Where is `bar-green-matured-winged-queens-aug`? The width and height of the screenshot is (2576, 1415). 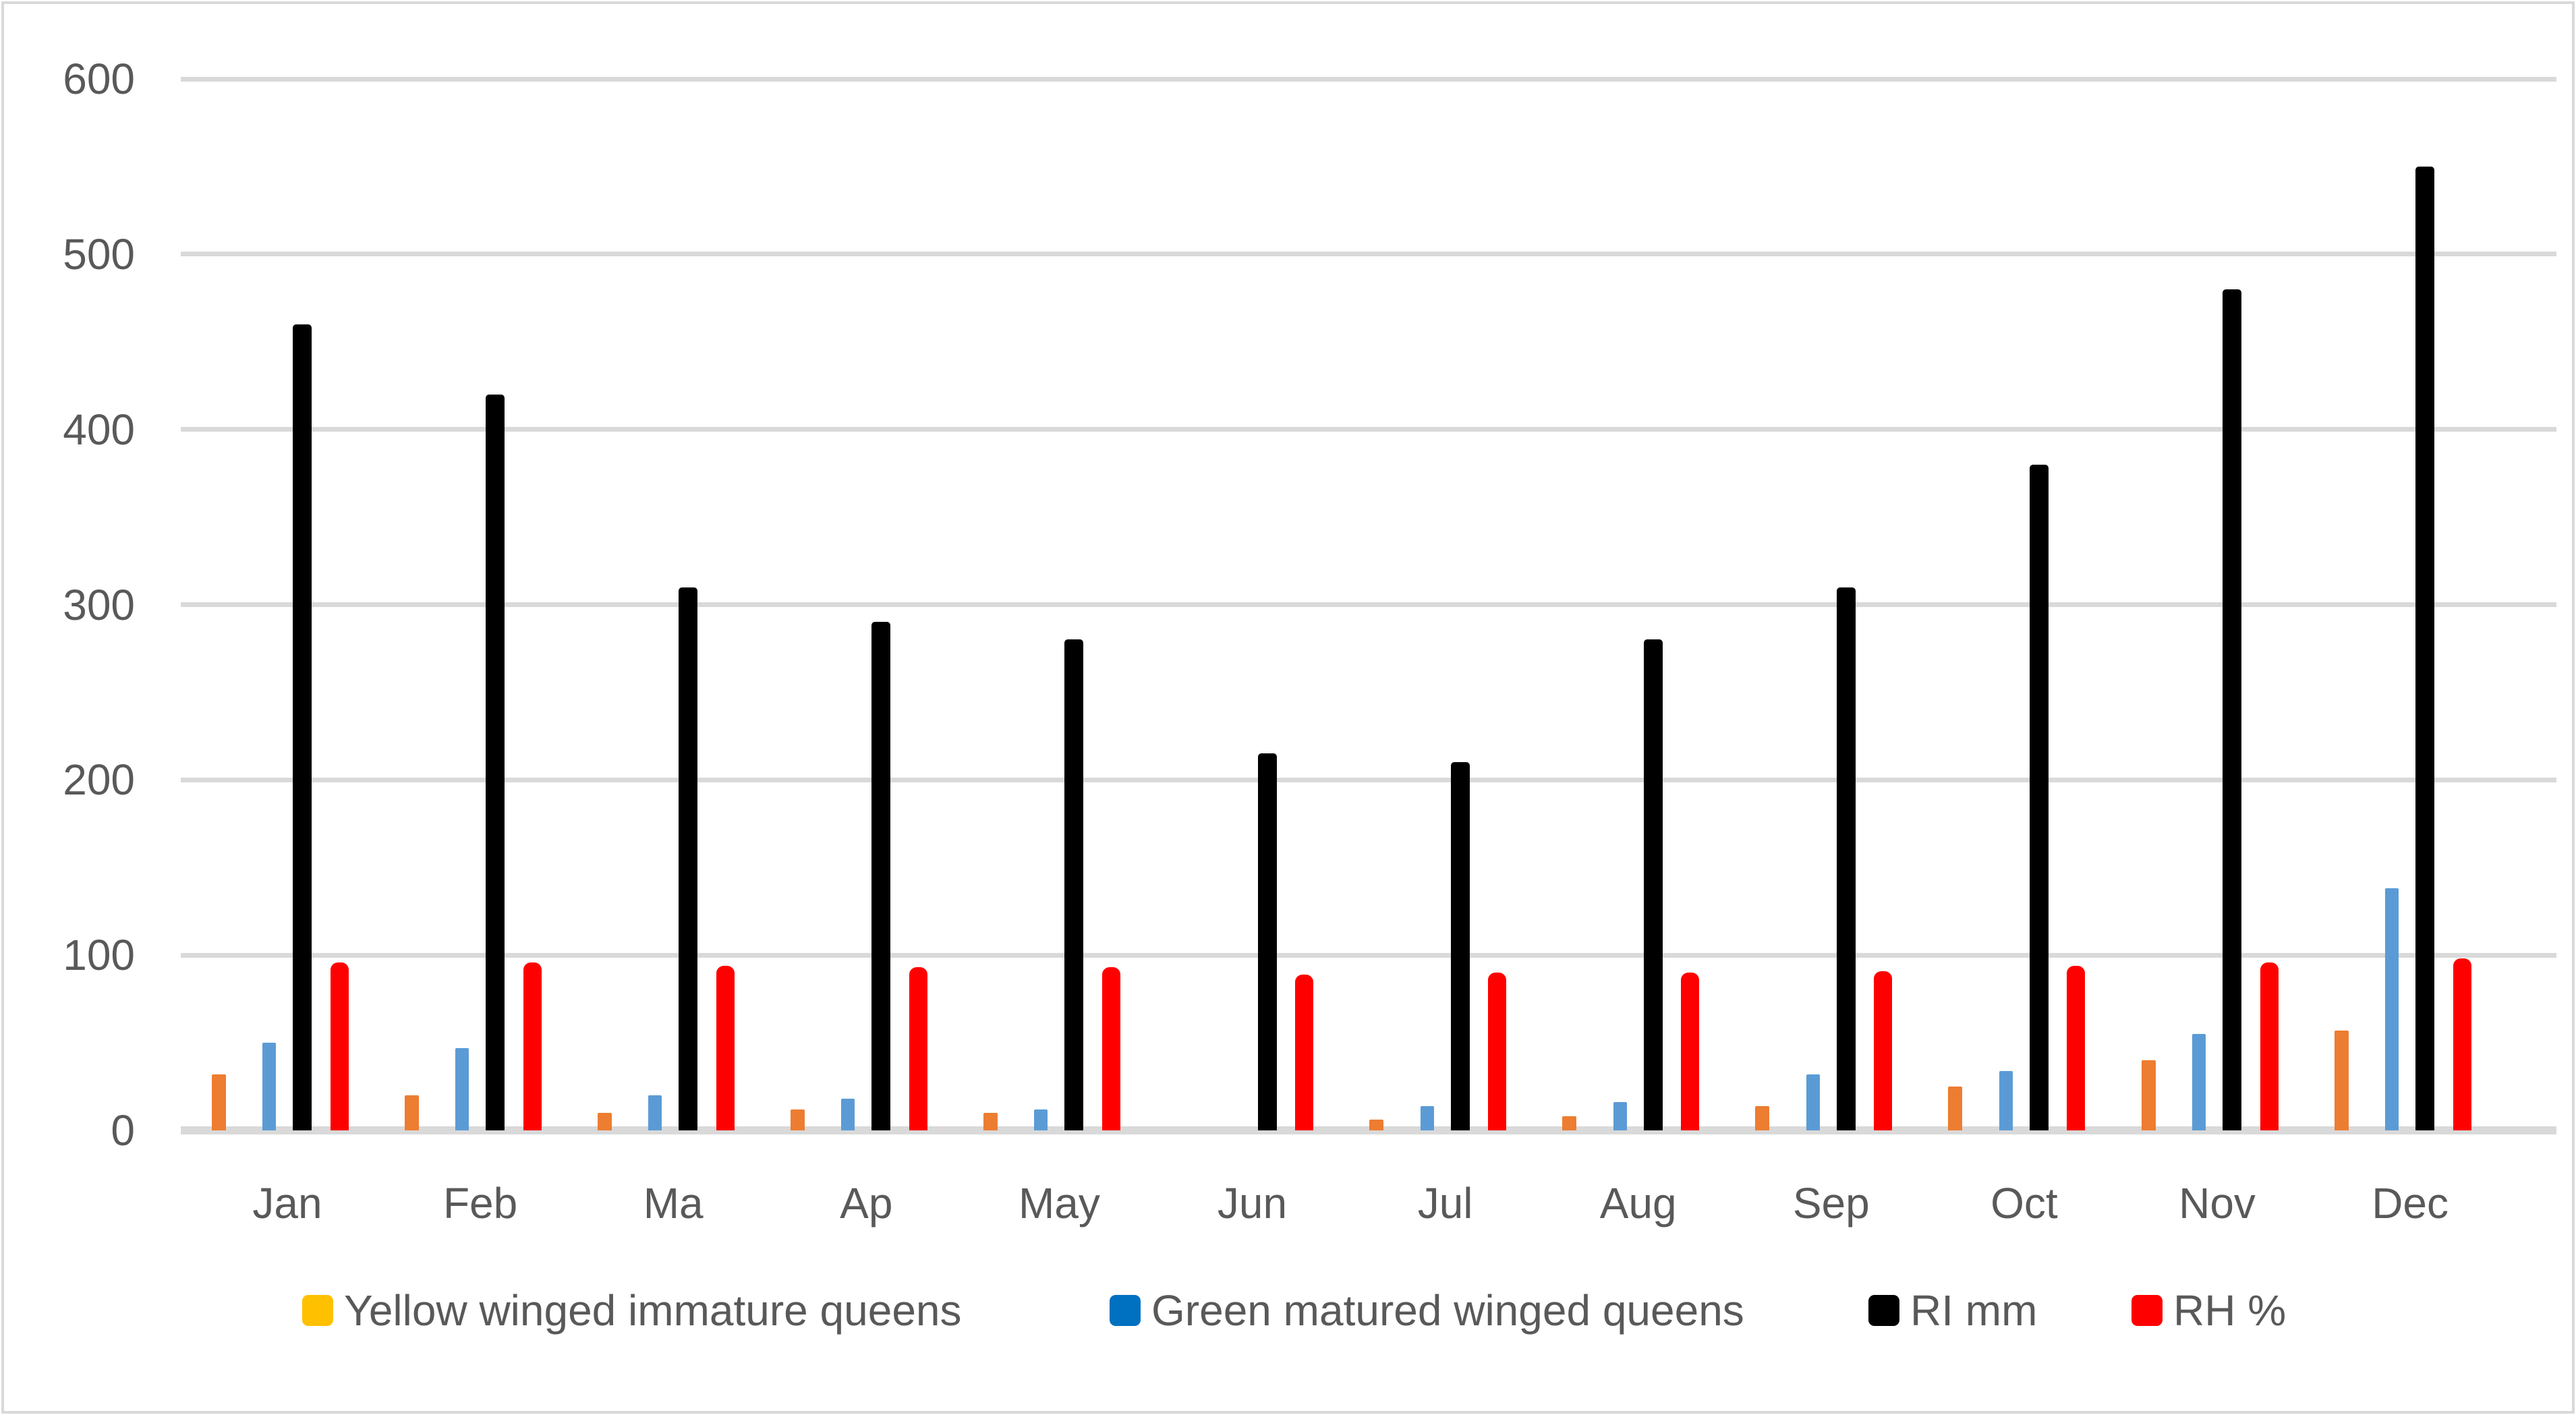
bar-green-matured-winged-queens-aug is located at coordinates (1620, 1116).